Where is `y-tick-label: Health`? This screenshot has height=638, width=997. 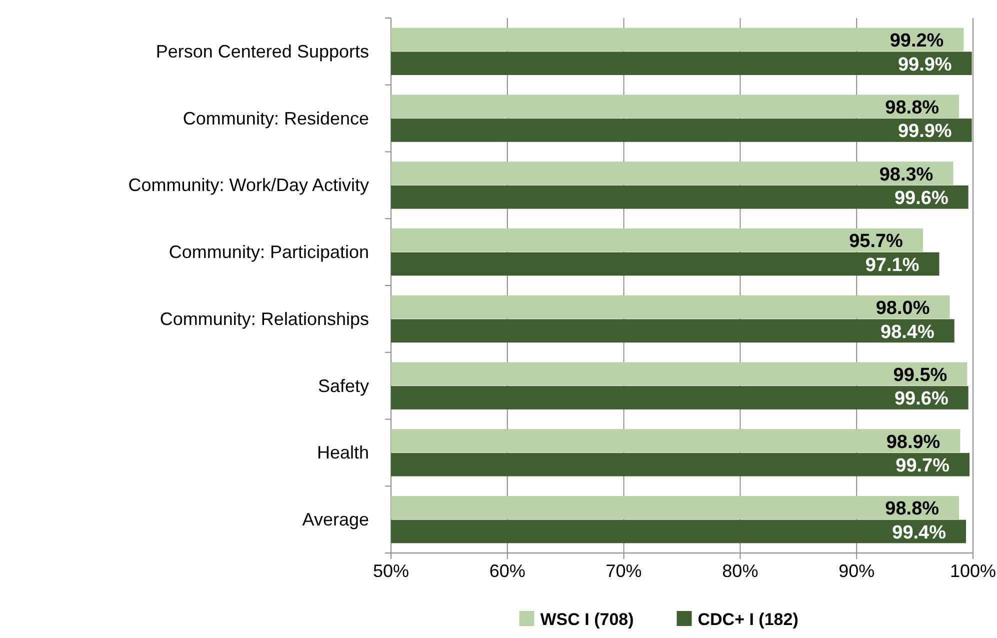 y-tick-label: Health is located at coordinates (342, 452).